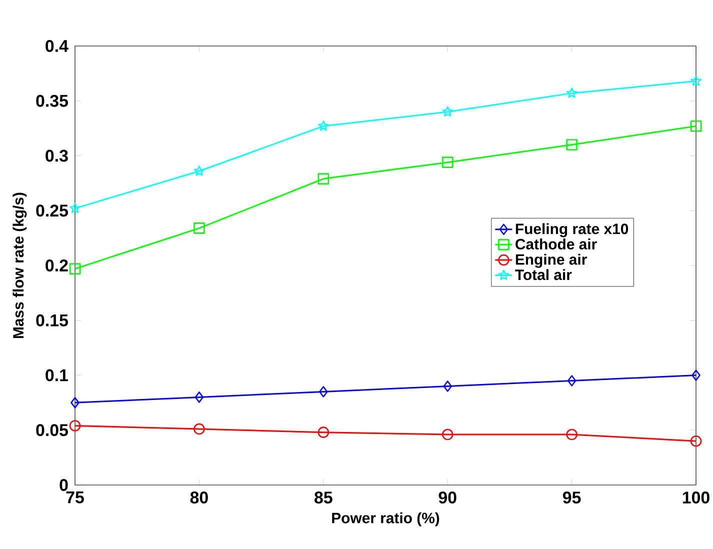 The width and height of the screenshot is (713, 549). I want to click on y-tick-label: 0.3, so click(57, 156).